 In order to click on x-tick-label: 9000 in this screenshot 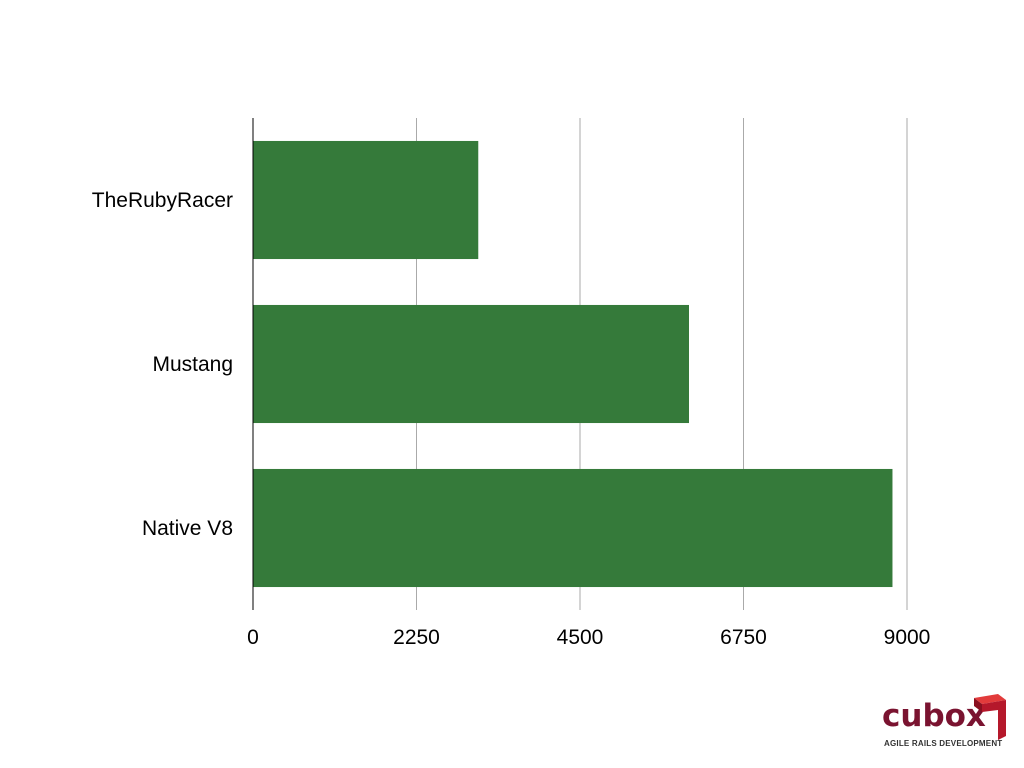, I will do `click(907, 637)`.